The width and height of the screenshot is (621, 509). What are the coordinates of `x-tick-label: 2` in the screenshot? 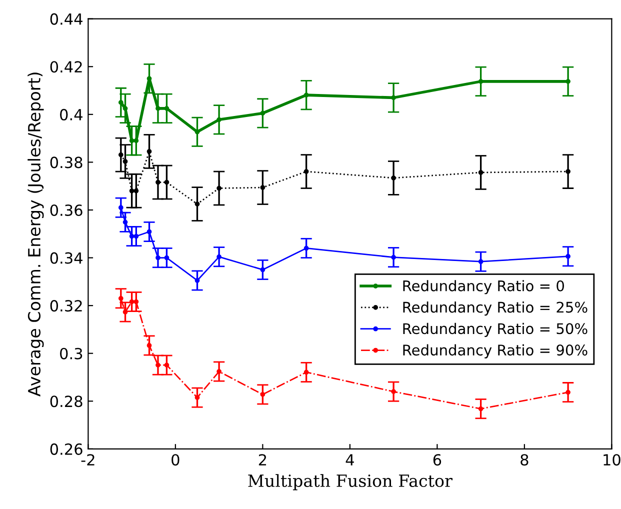 It's located at (262, 460).